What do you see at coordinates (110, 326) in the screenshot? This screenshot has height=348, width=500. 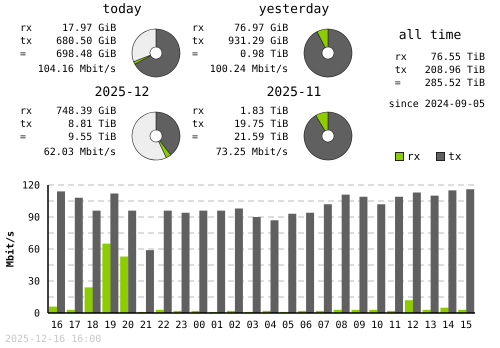 I see `x-tick-label: 19` at bounding box center [110, 326].